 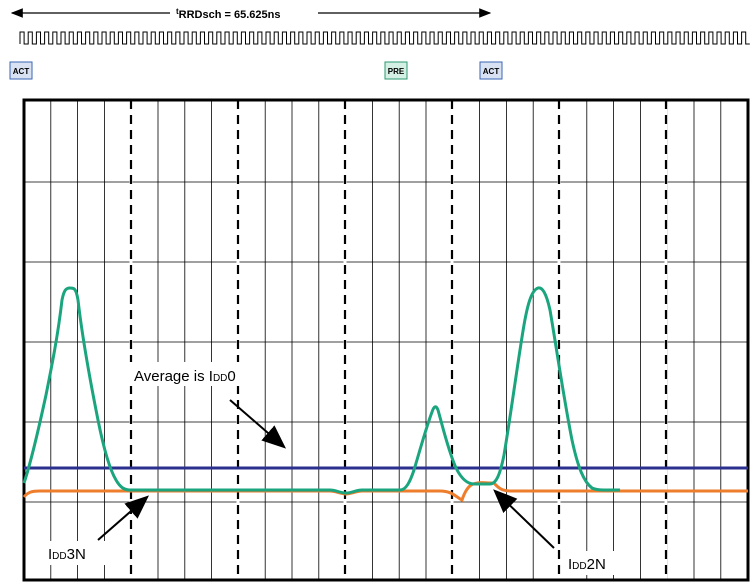 I want to click on pre-label: PRE, so click(x=396, y=71).